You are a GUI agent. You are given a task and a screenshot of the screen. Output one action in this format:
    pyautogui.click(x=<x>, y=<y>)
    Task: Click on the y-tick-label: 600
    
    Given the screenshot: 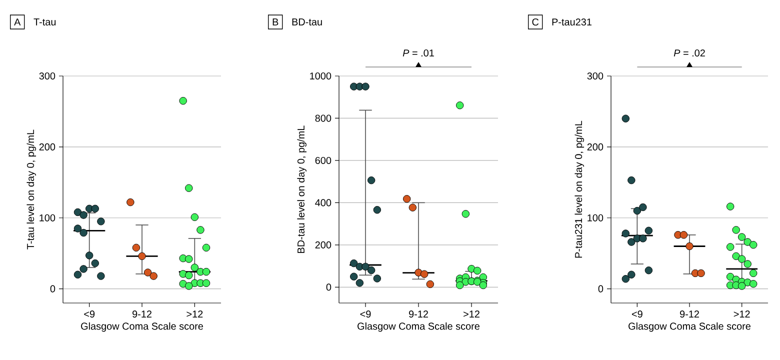 What is the action you would take?
    pyautogui.click(x=323, y=160)
    